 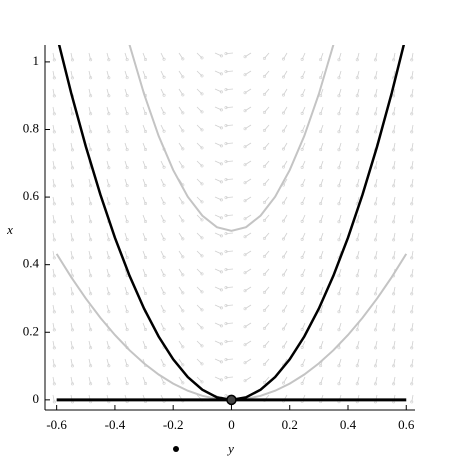 What do you see at coordinates (56, 424) in the screenshot?
I see `x-tick-label: -0.6` at bounding box center [56, 424].